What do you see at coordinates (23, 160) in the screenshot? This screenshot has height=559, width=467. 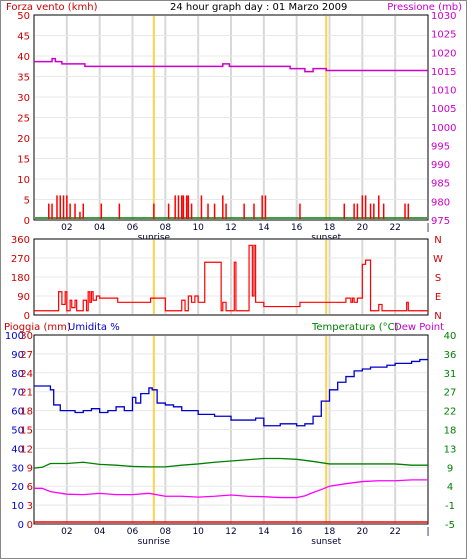 I see `wind-tick-label: 15` at bounding box center [23, 160].